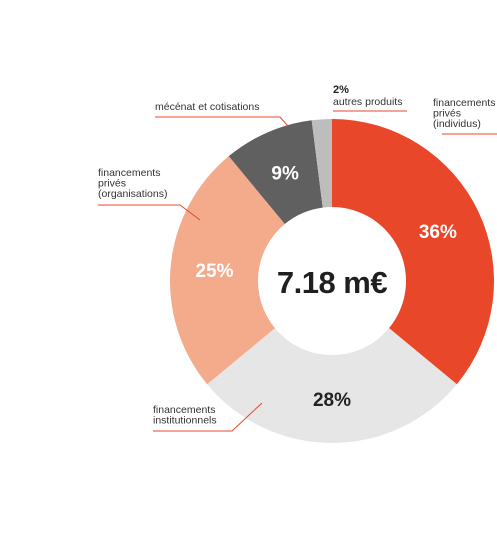  What do you see at coordinates (447, 114) in the screenshot?
I see `annotation-individus-line-1: privés` at bounding box center [447, 114].